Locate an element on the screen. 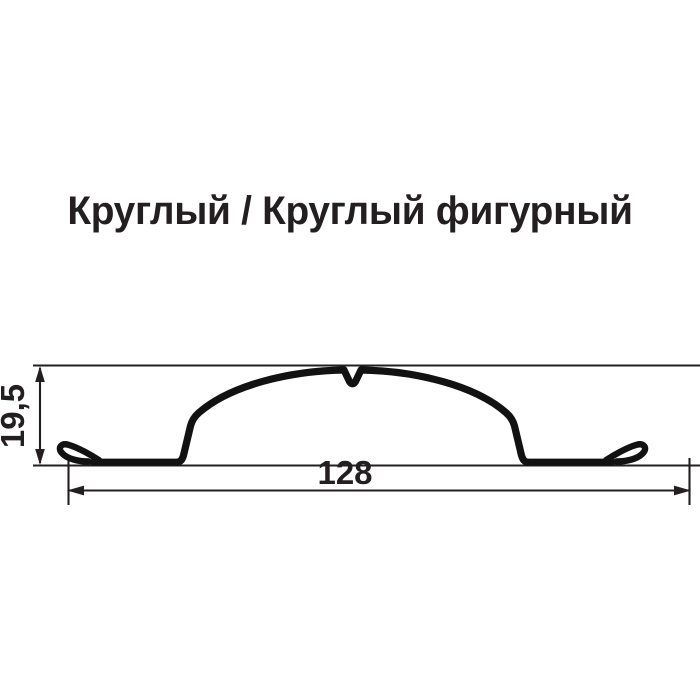  arrowhead-width-right is located at coordinates (682, 490).